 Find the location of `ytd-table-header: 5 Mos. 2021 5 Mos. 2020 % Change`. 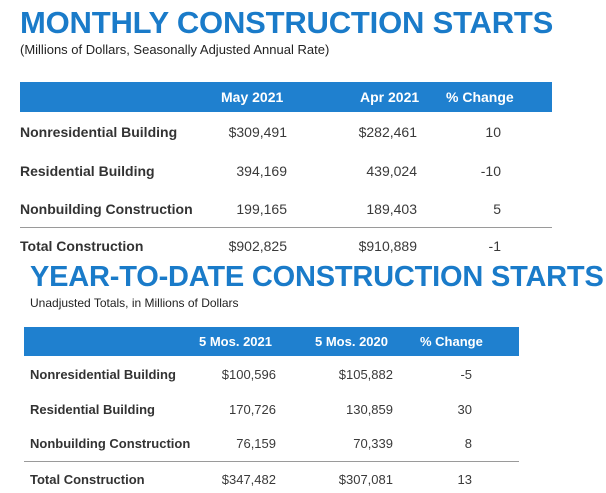

ytd-table-header: 5 Mos. 2021 5 Mos. 2020 % Change is located at coordinates (271, 341).